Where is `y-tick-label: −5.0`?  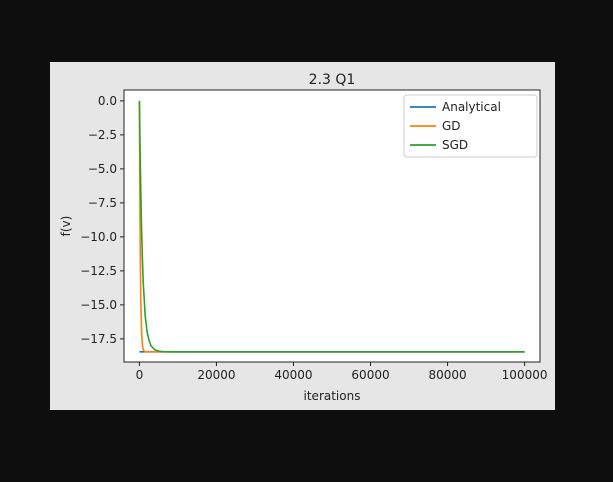 y-tick-label: −5.0 is located at coordinates (102, 169).